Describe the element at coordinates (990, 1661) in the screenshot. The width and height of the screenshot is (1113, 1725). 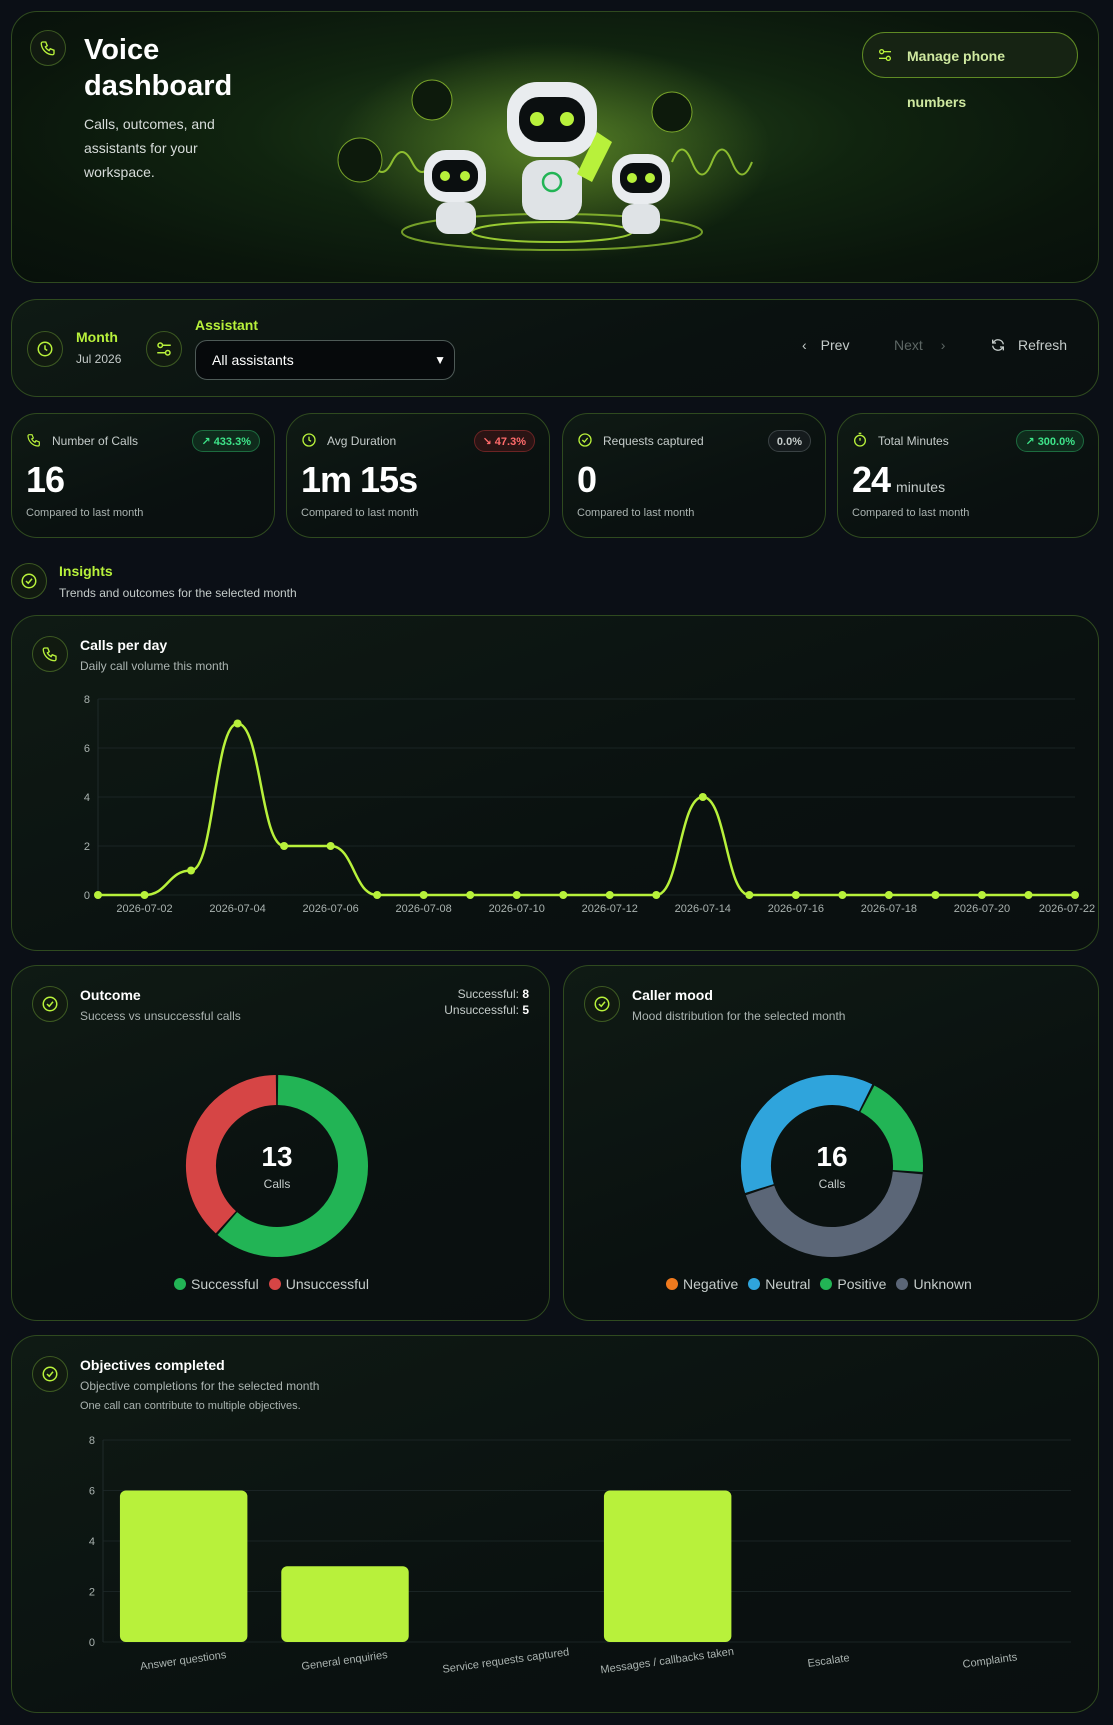
I see `x-tick-label: Complaints` at that location.